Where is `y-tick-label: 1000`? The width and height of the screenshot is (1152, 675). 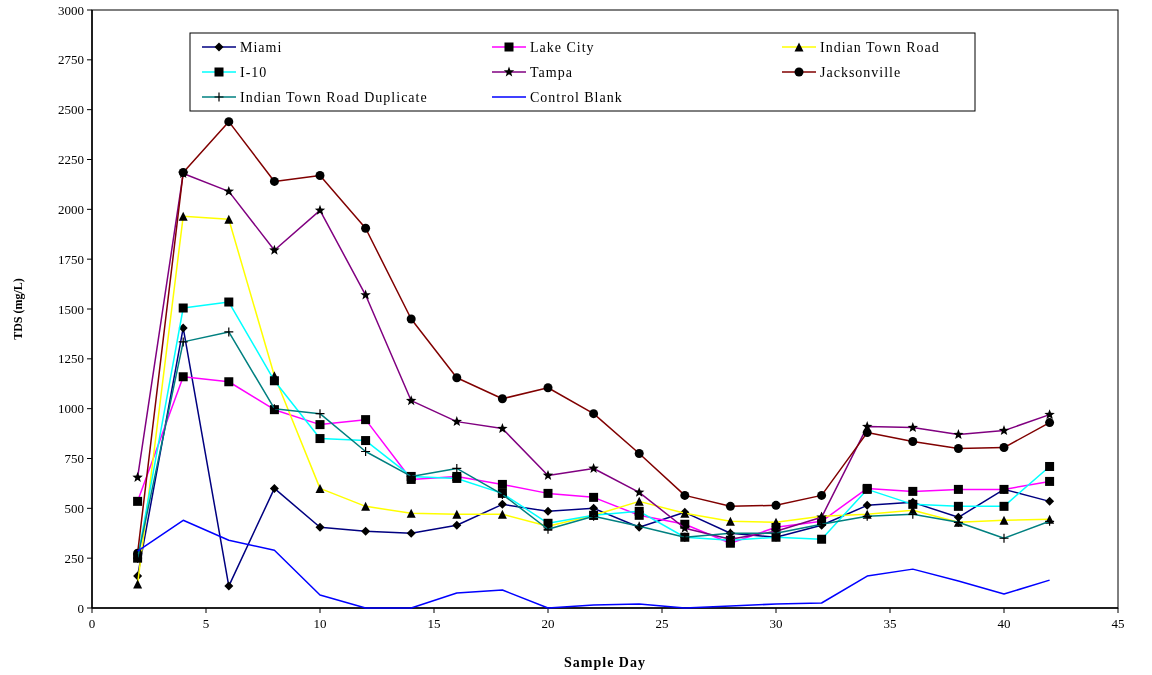
y-tick-label: 1000 is located at coordinates (71, 409).